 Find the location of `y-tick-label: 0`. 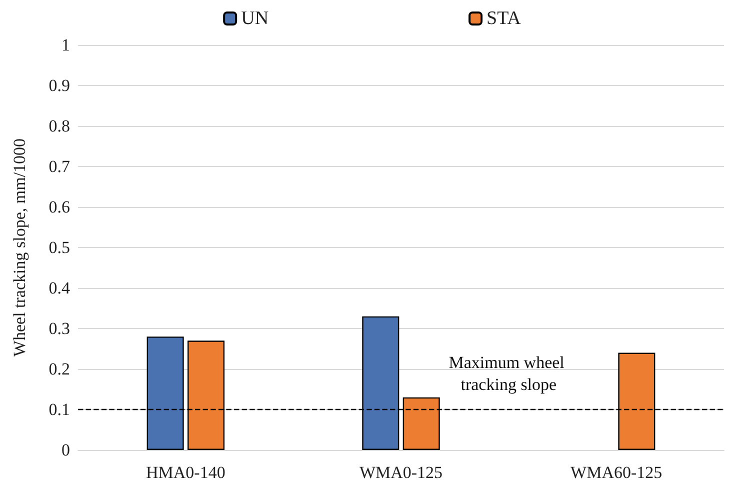

y-tick-label: 0 is located at coordinates (66, 450).